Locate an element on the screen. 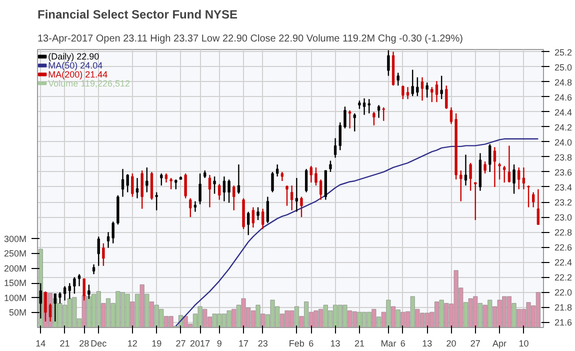 This screenshot has height=351, width=575. x-tick-label: 10 is located at coordinates (523, 343).